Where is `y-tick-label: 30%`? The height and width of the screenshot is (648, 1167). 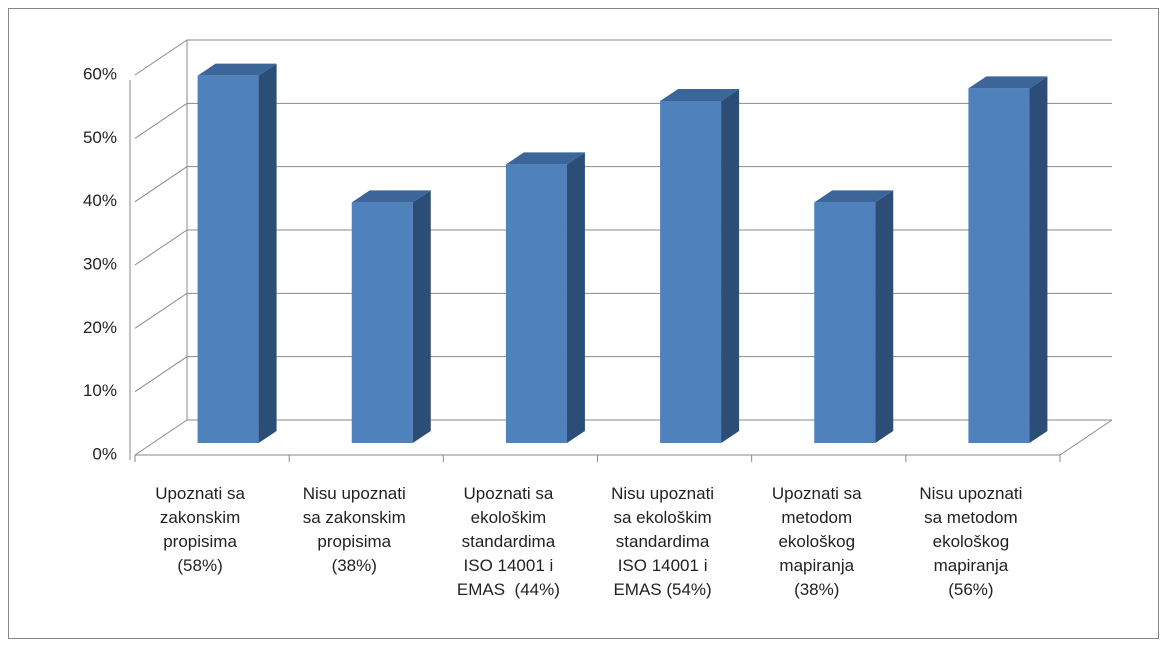
y-tick-label: 30% is located at coordinates (100, 263).